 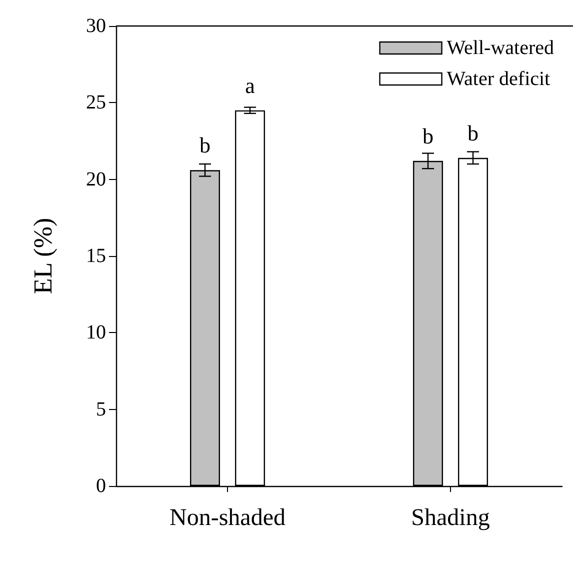 I want to click on y-tick-label: 0, so click(x=101, y=486).